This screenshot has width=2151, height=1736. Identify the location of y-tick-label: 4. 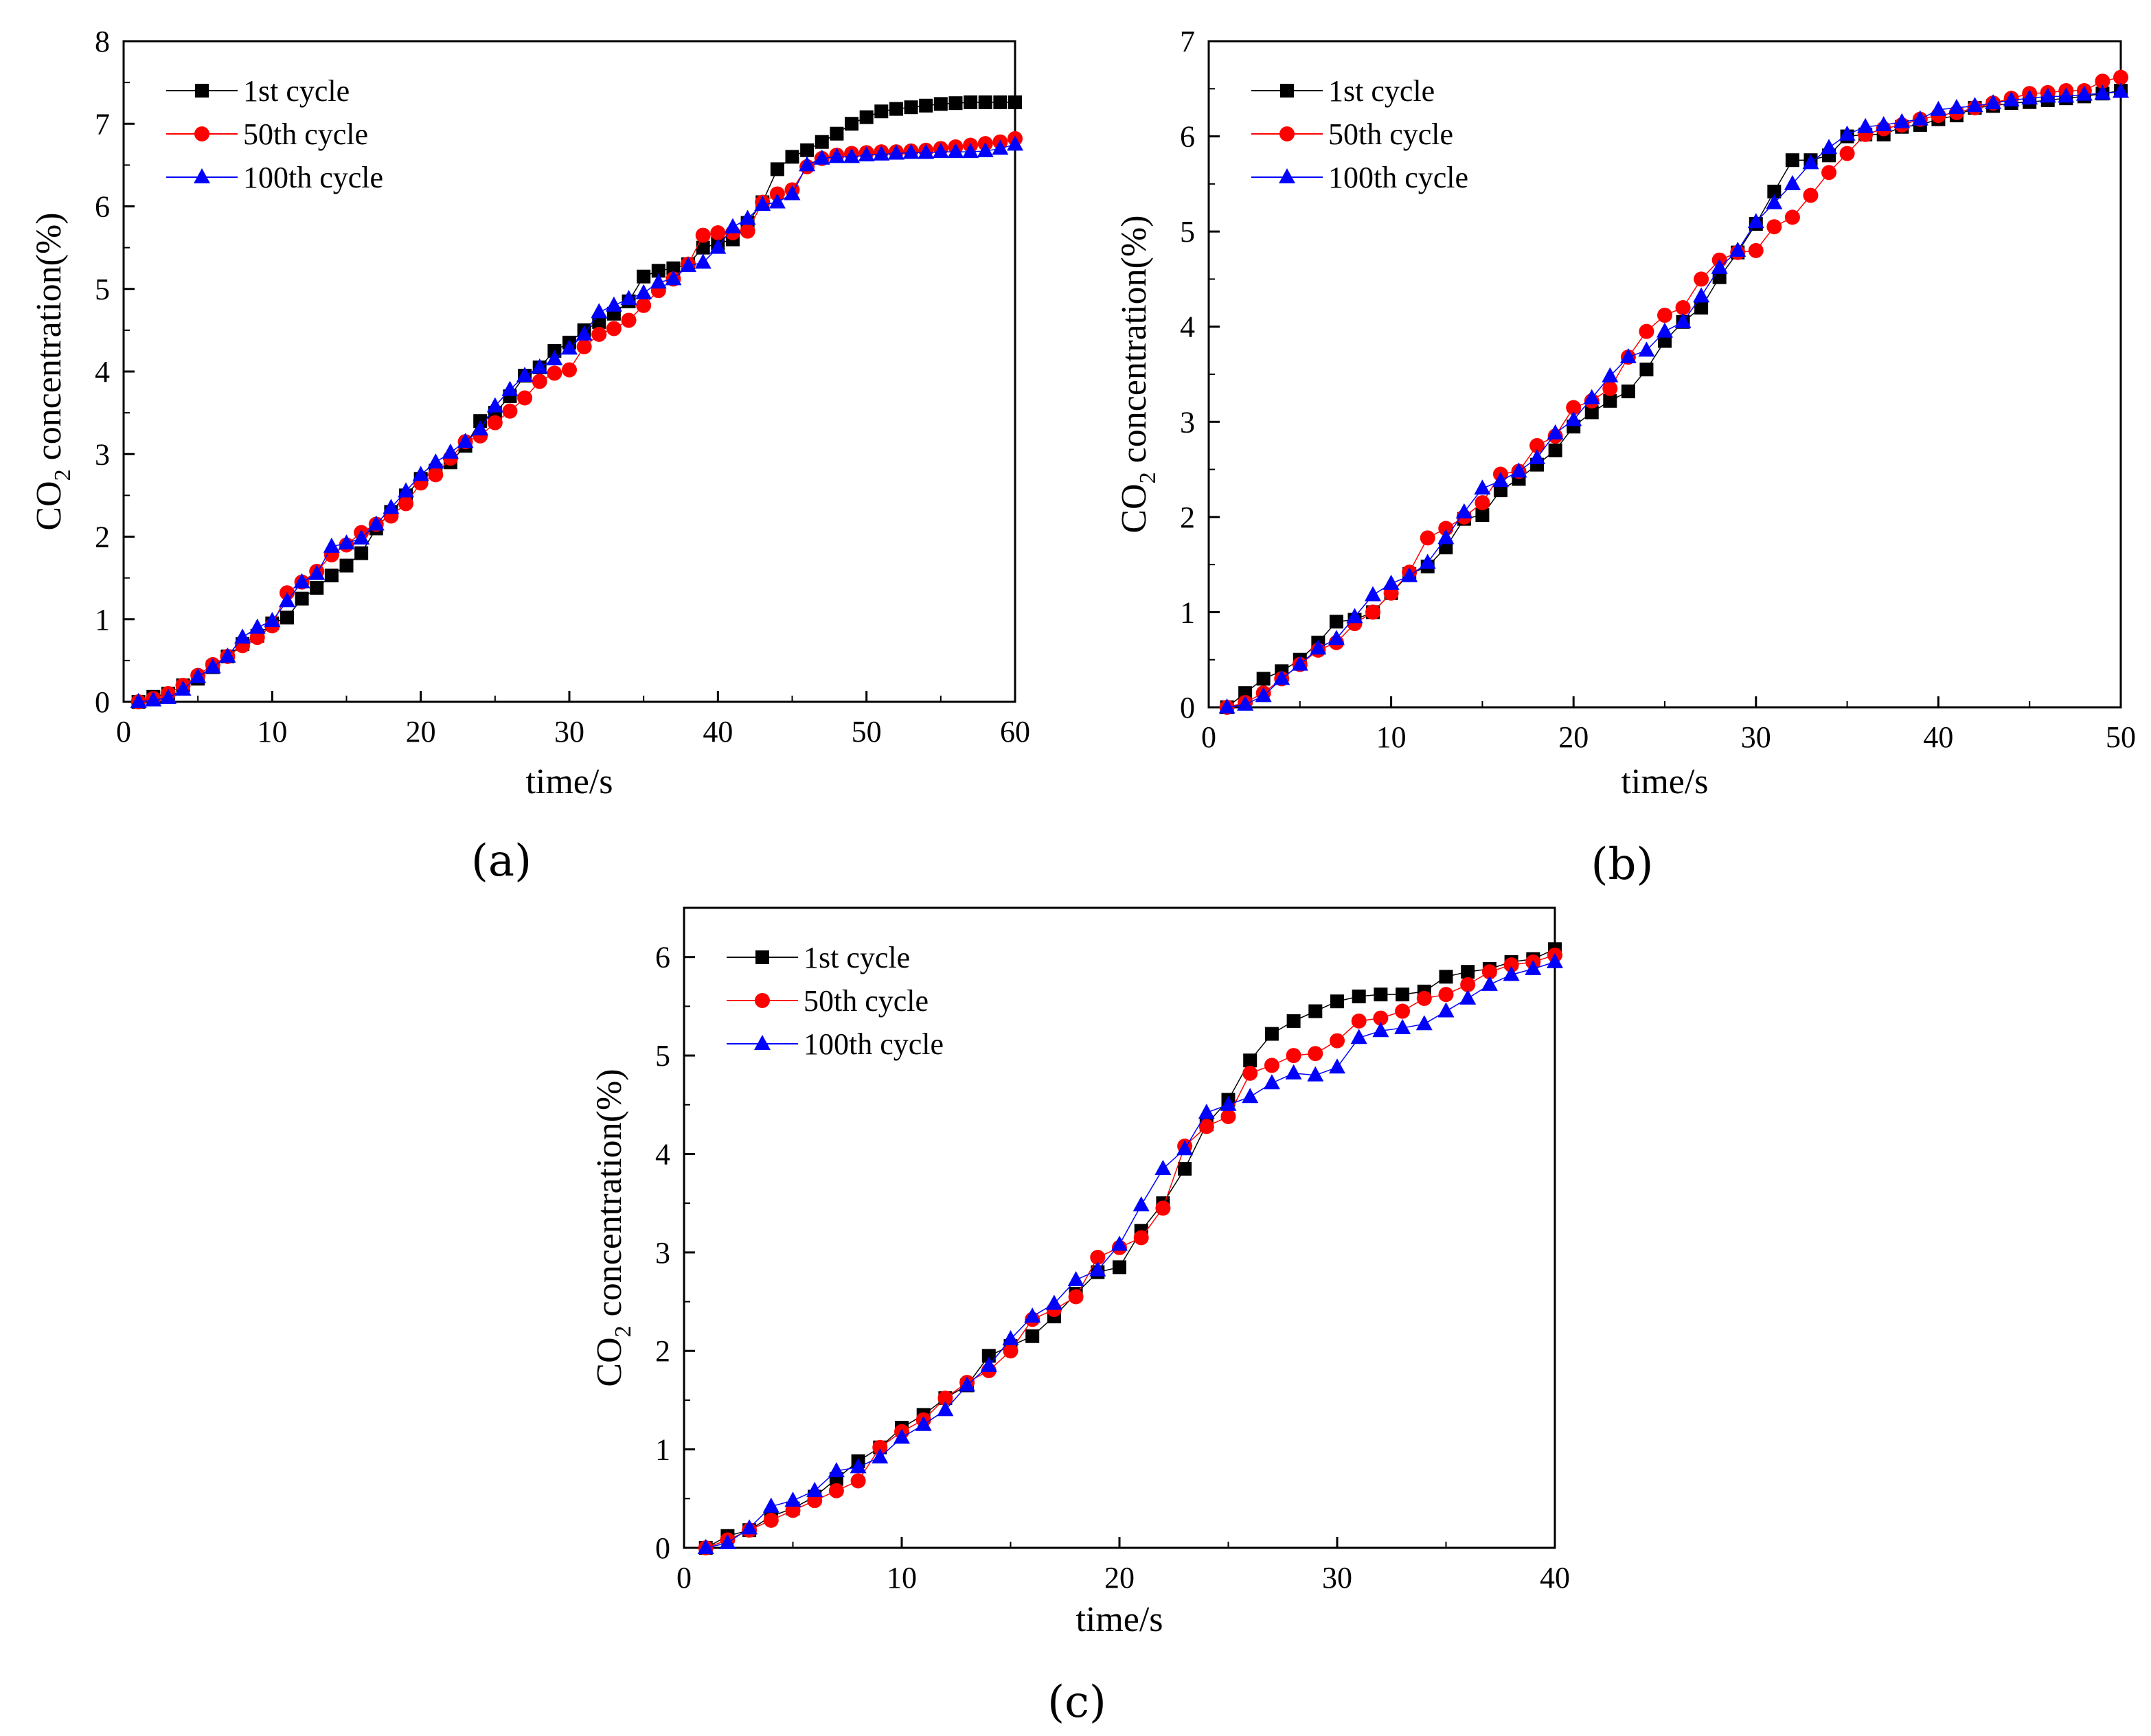
(663, 1154).